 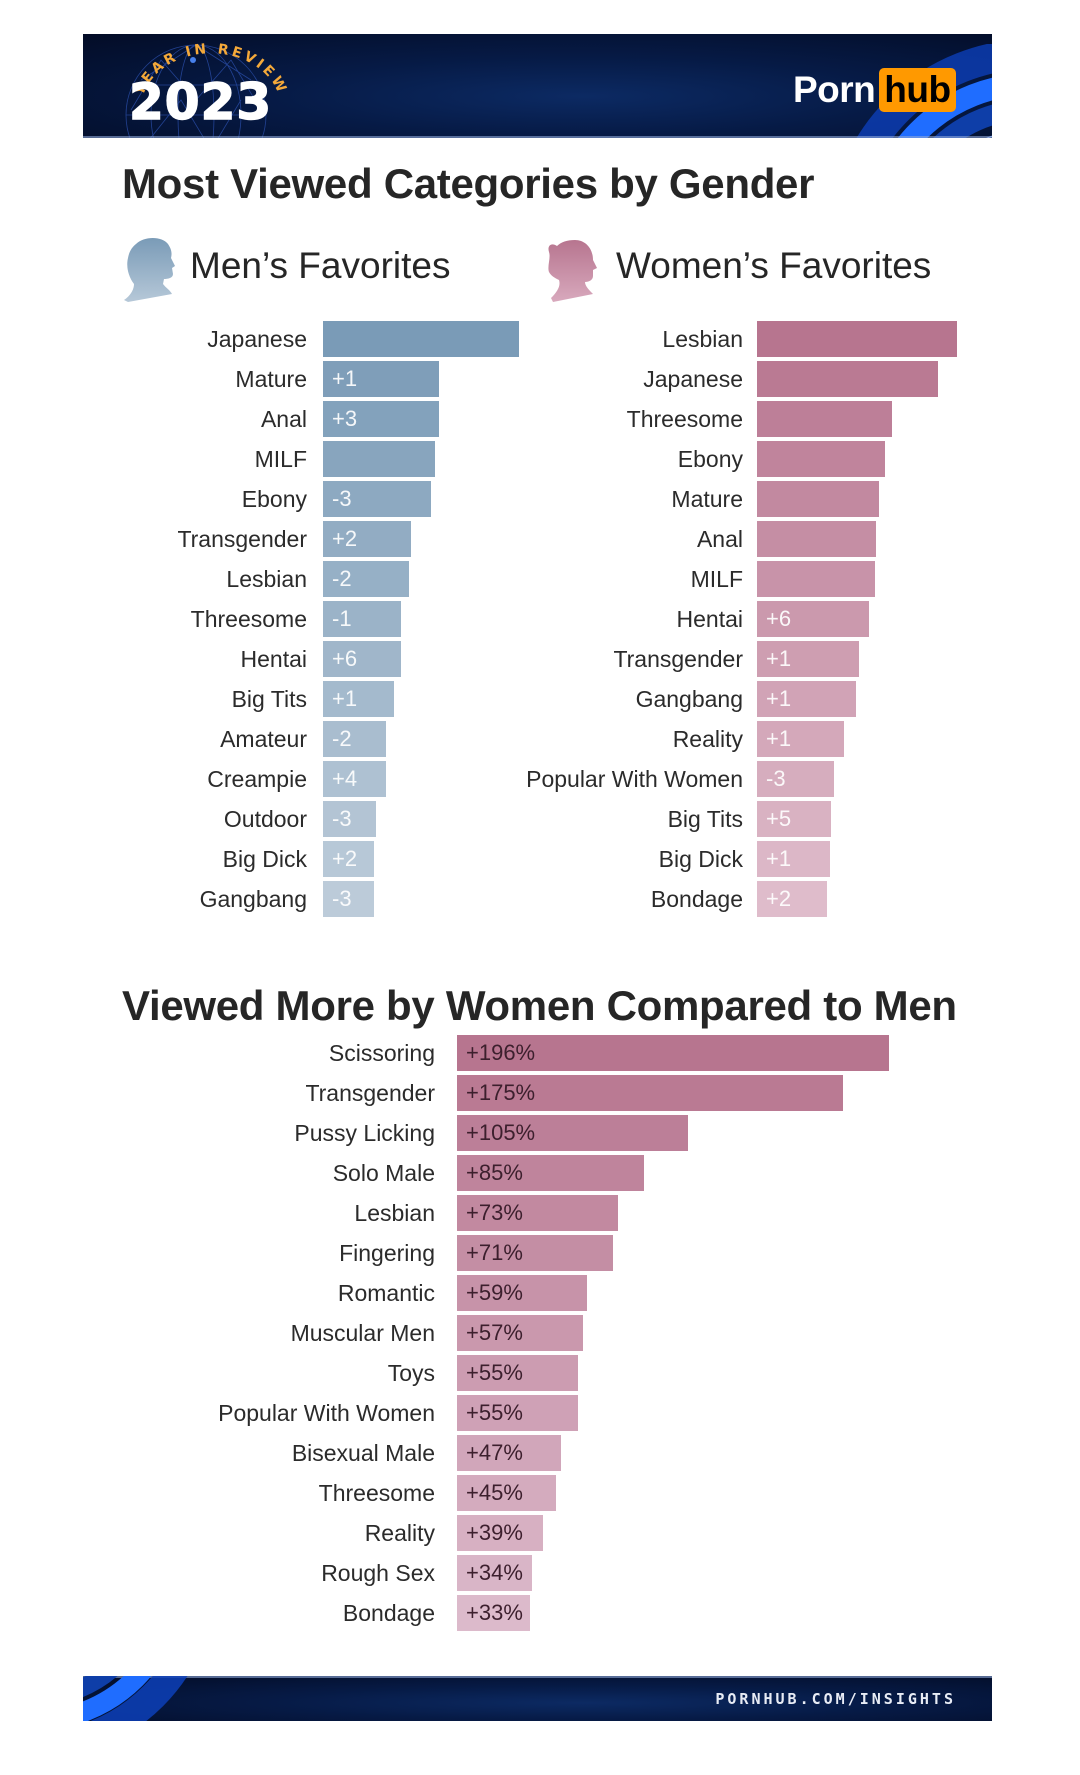 What do you see at coordinates (248, 619) in the screenshot?
I see `category-label: Threesome` at bounding box center [248, 619].